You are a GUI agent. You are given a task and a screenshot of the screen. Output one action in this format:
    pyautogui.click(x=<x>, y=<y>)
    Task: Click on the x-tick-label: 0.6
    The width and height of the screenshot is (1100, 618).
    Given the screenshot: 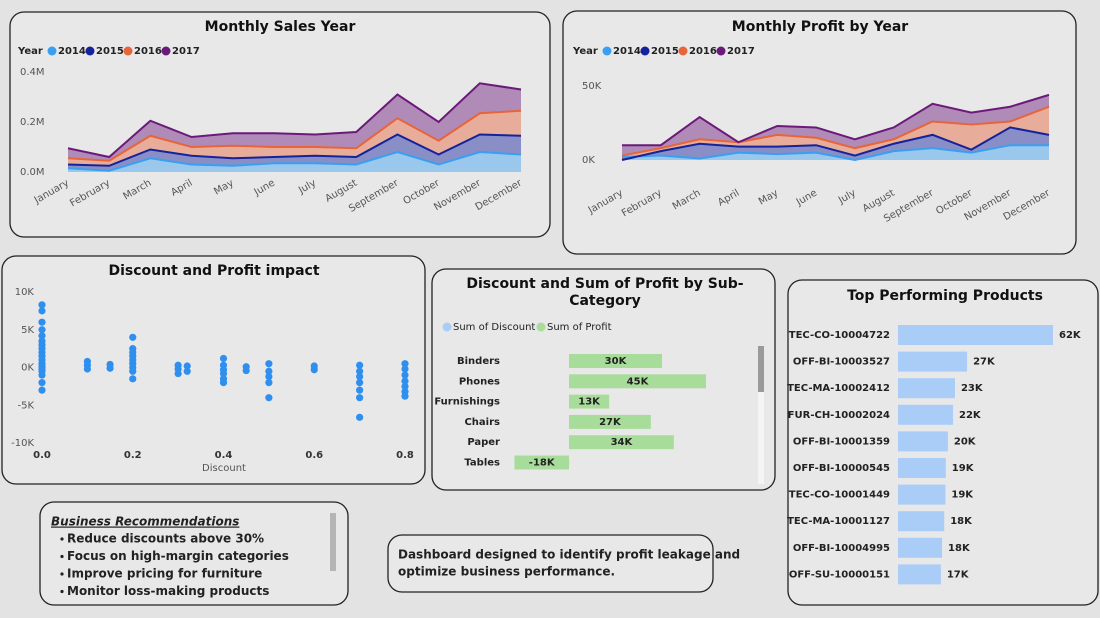 What is the action you would take?
    pyautogui.click(x=314, y=455)
    